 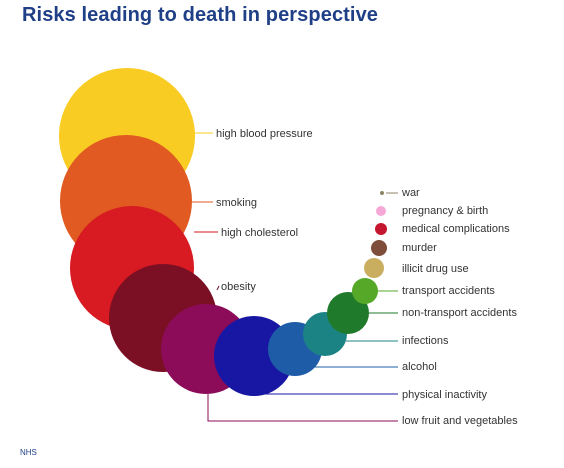 I want to click on label-war: war, so click(x=410, y=193).